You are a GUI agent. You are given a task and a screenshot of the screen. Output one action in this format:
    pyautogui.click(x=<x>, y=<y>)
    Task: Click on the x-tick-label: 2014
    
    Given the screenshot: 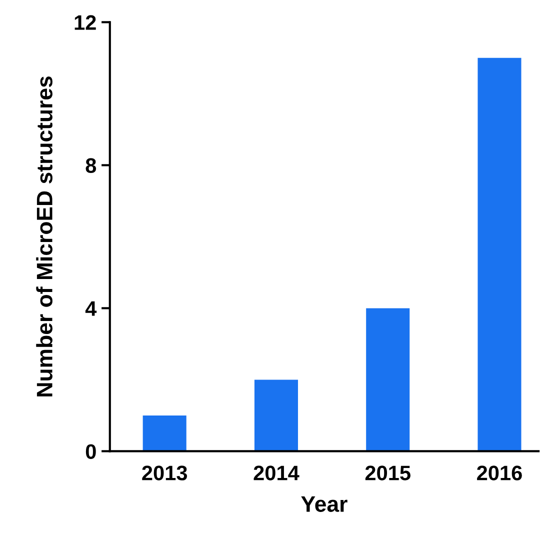 What is the action you would take?
    pyautogui.click(x=277, y=473)
    